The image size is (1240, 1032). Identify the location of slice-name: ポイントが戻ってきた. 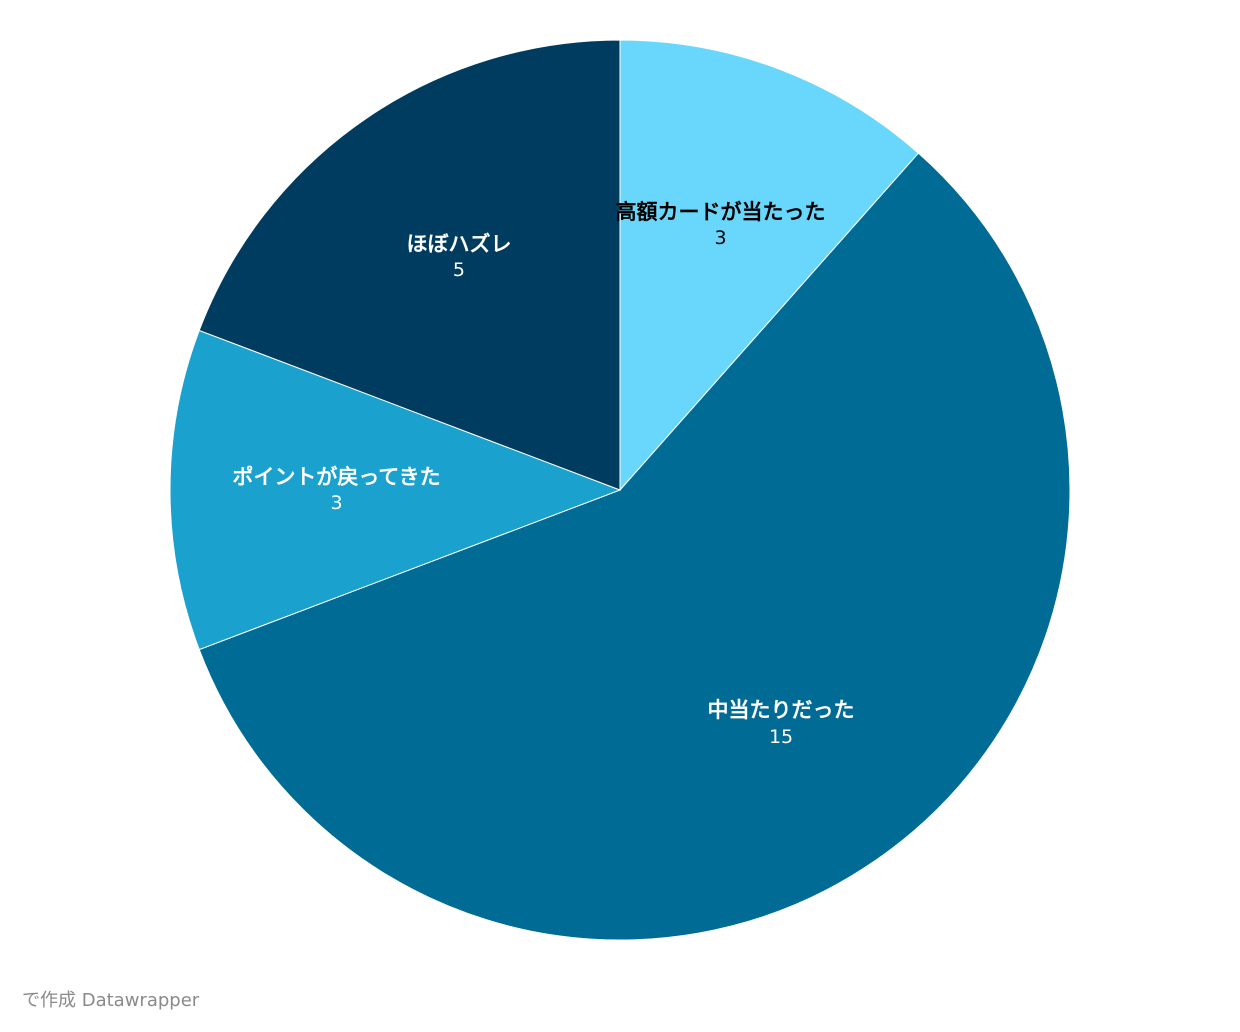
(336, 477).